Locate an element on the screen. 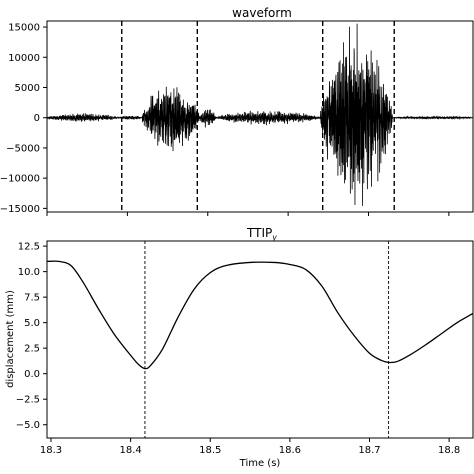 This screenshot has width=474, height=474. ttip-y-tick-label: 0.0 is located at coordinates (32, 374).